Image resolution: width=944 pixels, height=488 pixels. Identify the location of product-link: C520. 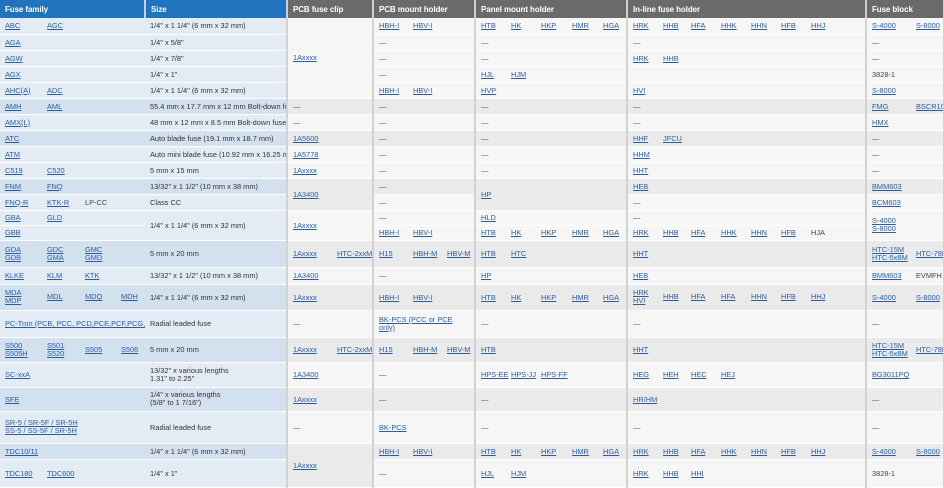
(56, 170).